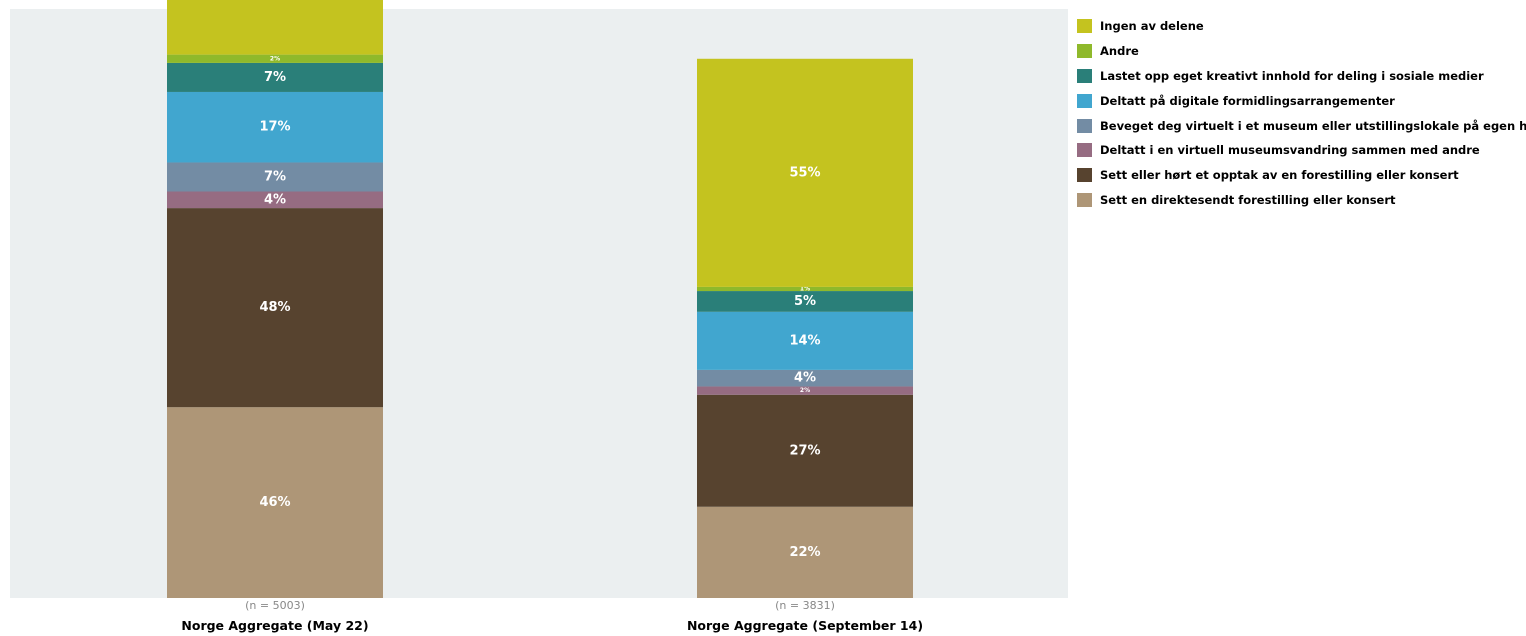 Image resolution: width=1526 pixels, height=636 pixels. I want to click on data-label-sett-en-direktesendt-forestilling-eller-konsert-1: 46%, so click(274, 502).